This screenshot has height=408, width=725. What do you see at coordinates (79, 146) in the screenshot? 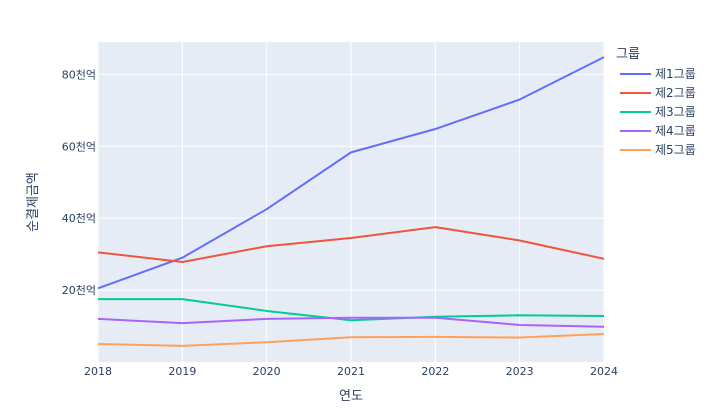
I see `y-tick-label: 60천억` at bounding box center [79, 146].